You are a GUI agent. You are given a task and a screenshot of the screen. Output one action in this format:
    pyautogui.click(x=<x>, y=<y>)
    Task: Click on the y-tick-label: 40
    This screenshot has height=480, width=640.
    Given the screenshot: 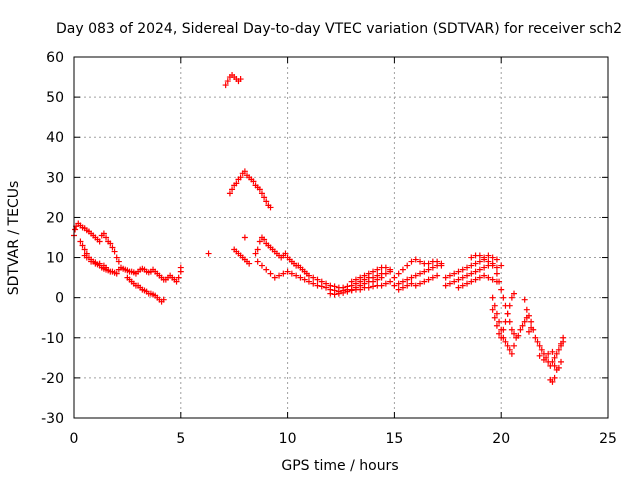 What is the action you would take?
    pyautogui.click(x=55, y=138)
    